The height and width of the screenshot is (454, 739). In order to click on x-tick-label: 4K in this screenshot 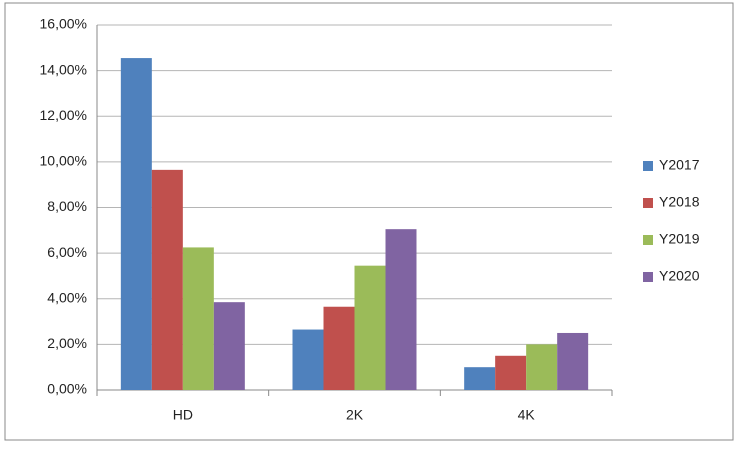, I will do `click(527, 415)`.